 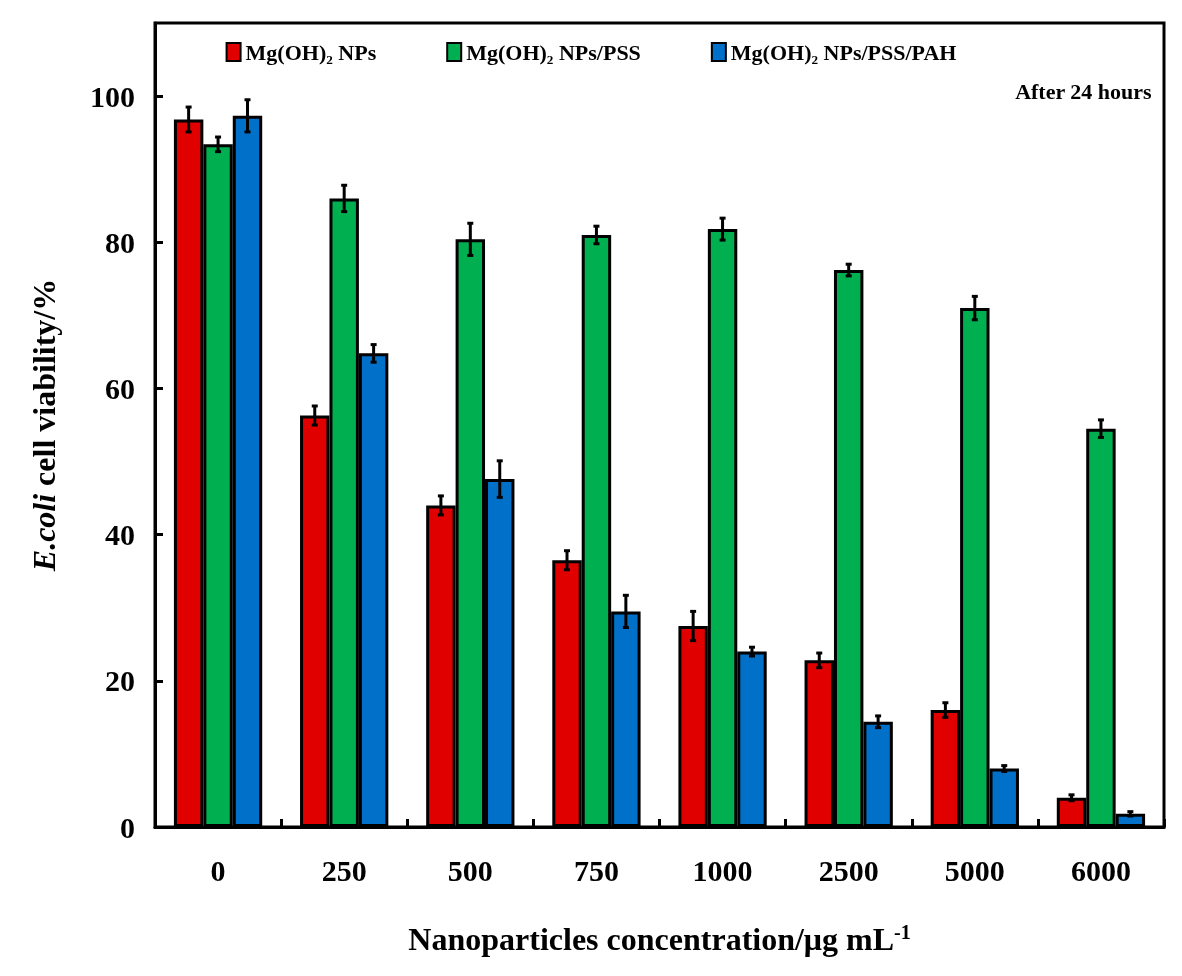 I want to click on x-tick-label: 1000, so click(x=722, y=870).